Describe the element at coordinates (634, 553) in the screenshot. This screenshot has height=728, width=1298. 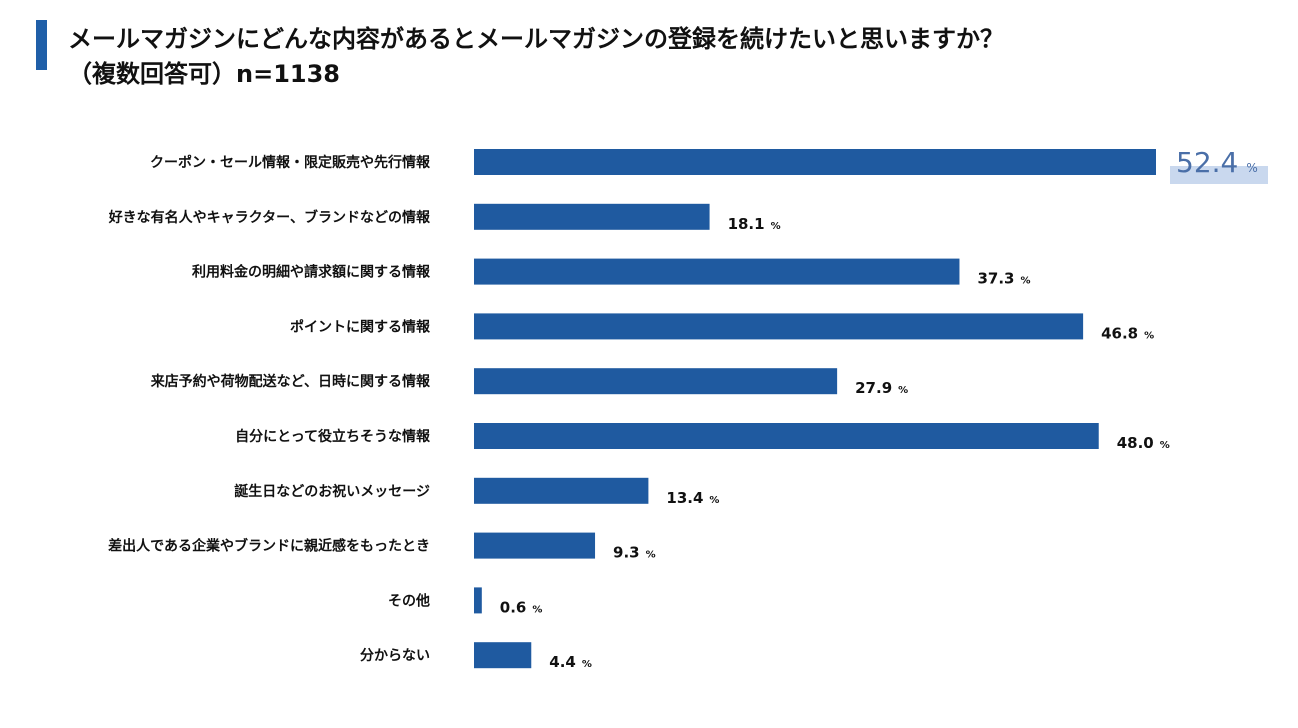
I see `value-label: 9.3%` at that location.